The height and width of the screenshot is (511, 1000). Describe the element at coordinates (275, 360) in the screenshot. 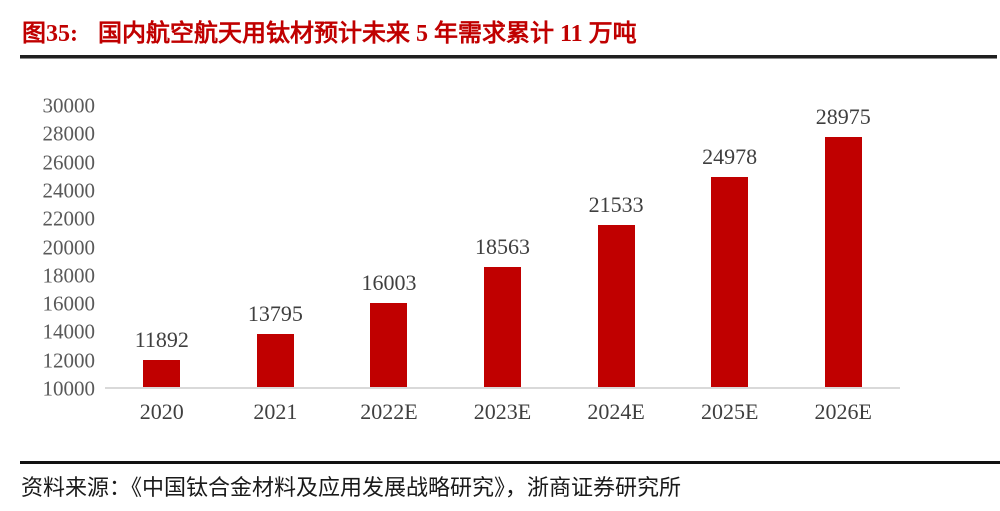

I see `bar-2021` at that location.